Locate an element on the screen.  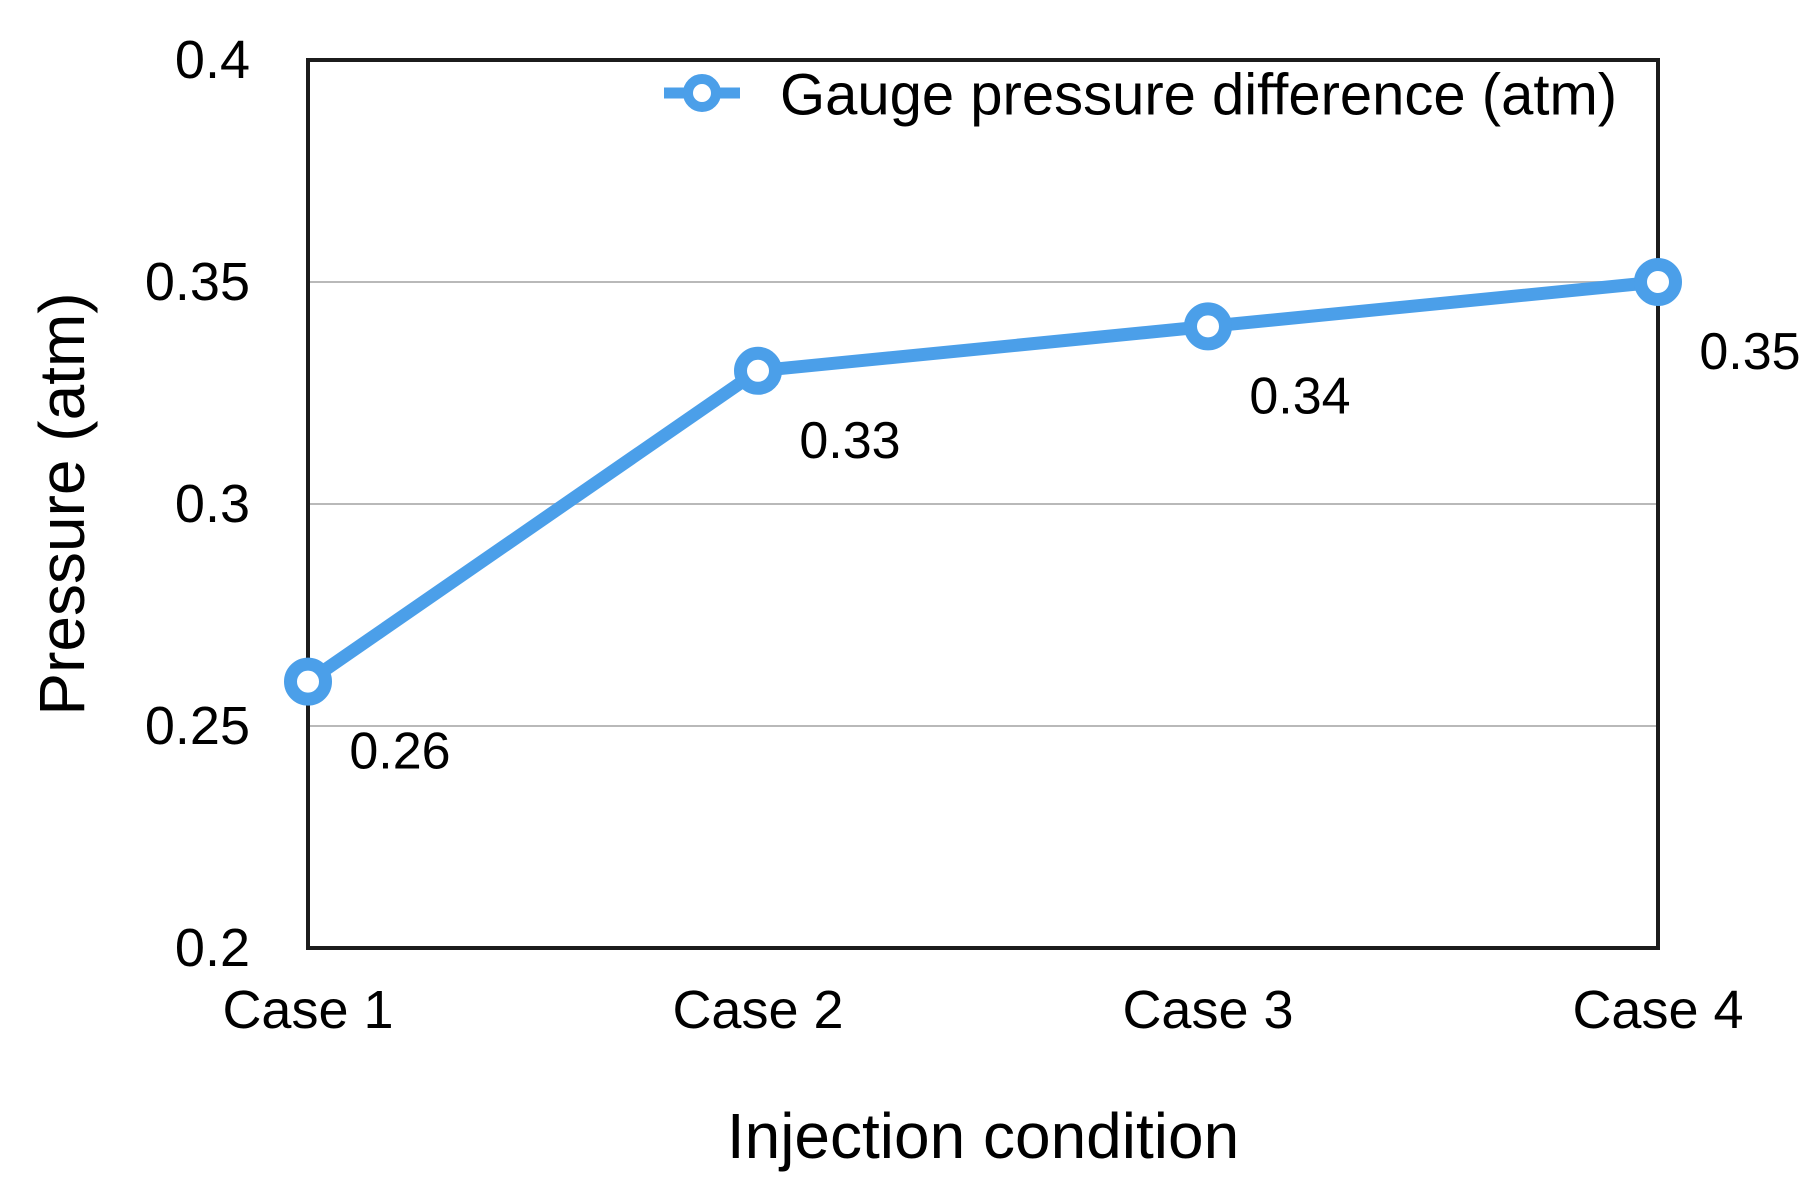
y-tick-label: 0.35 is located at coordinates (197, 282).